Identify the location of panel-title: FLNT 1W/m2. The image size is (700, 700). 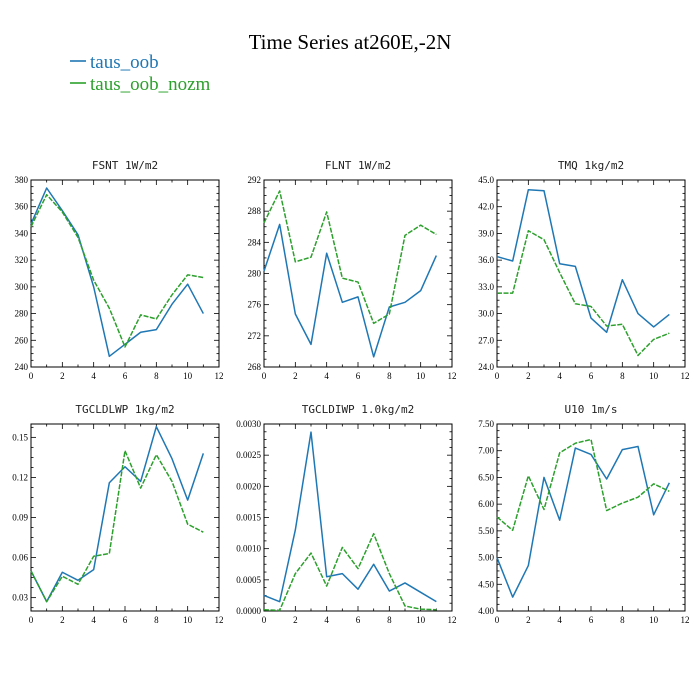
(358, 165).